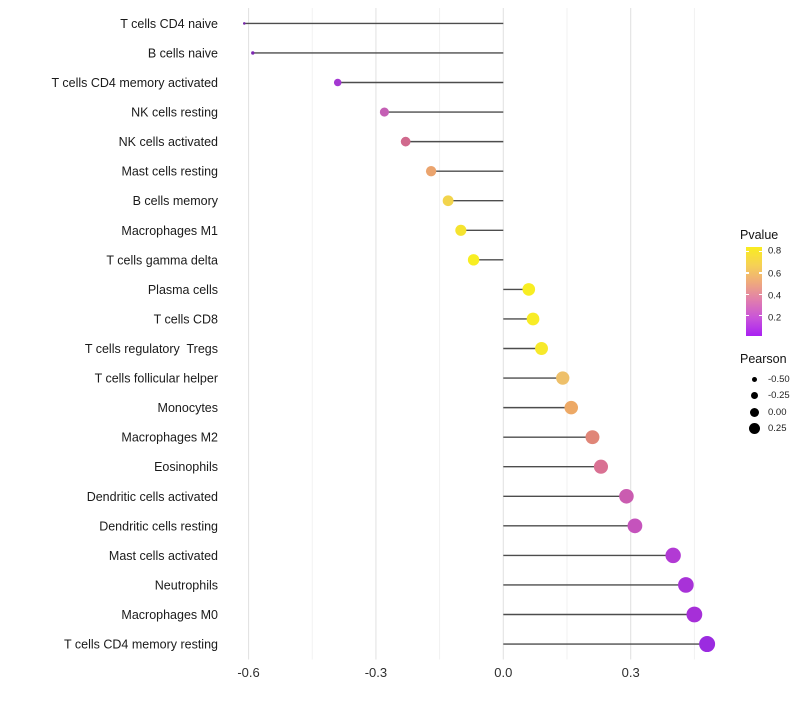 Image resolution: width=800 pixels, height=705 pixels. Describe the element at coordinates (631, 672) in the screenshot. I see `x-axis-tick-label: 0.3` at that location.